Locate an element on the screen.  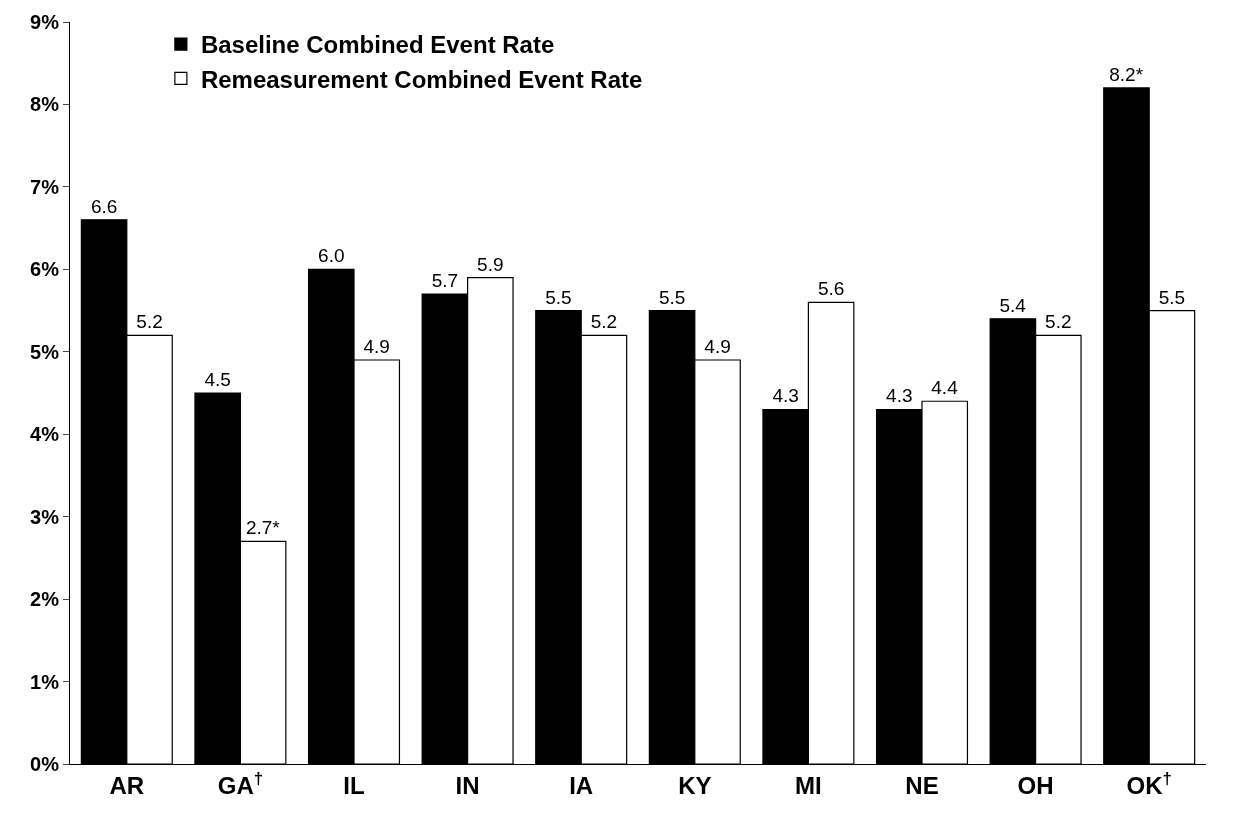
y-tick-label: 5% is located at coordinates (45, 351).